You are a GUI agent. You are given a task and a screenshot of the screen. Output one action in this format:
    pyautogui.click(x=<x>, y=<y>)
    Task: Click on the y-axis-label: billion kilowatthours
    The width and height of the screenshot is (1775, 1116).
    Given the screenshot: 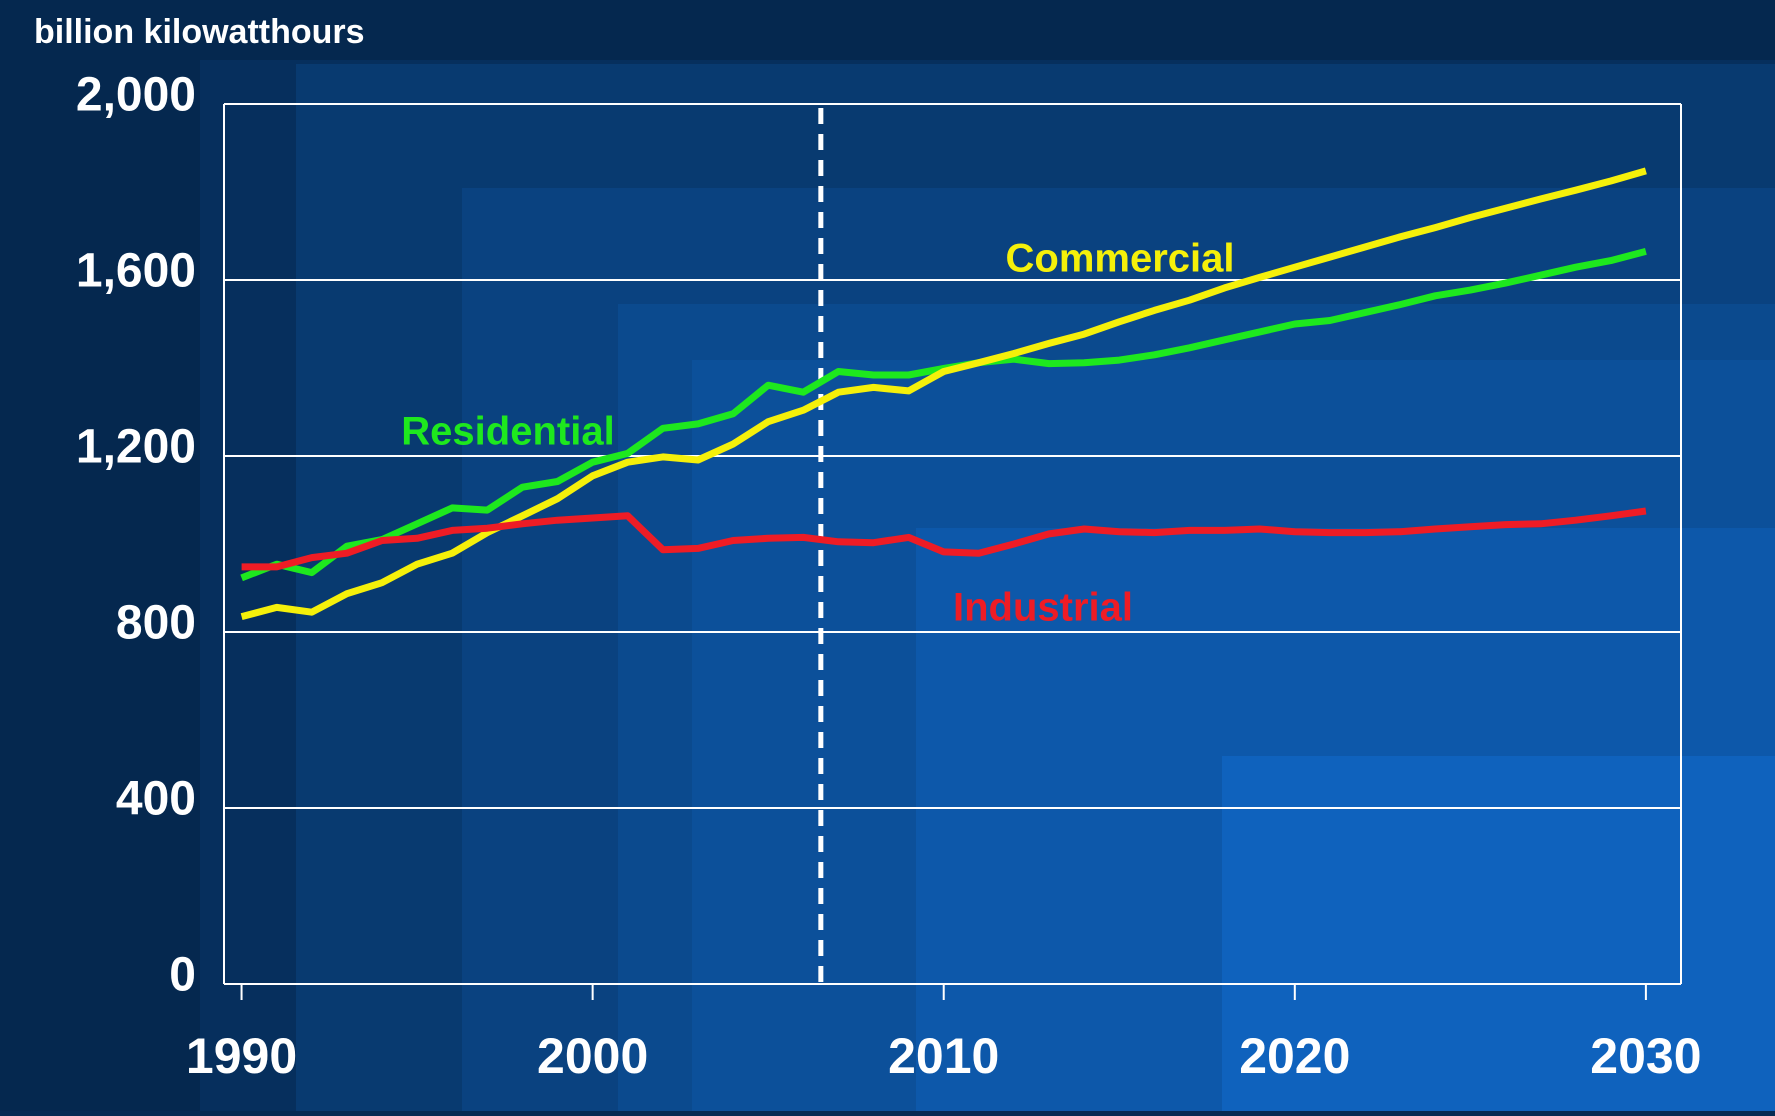 What is the action you would take?
    pyautogui.click(x=199, y=32)
    